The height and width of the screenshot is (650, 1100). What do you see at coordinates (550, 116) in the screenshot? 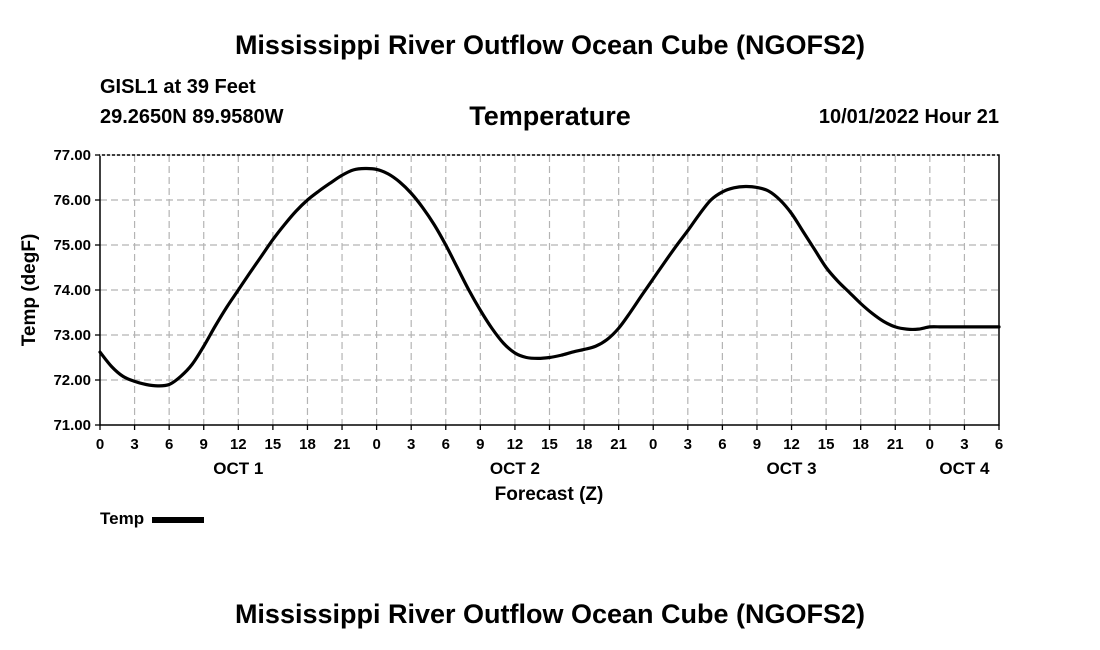
I see `chart-subtitle: Temperature` at bounding box center [550, 116].